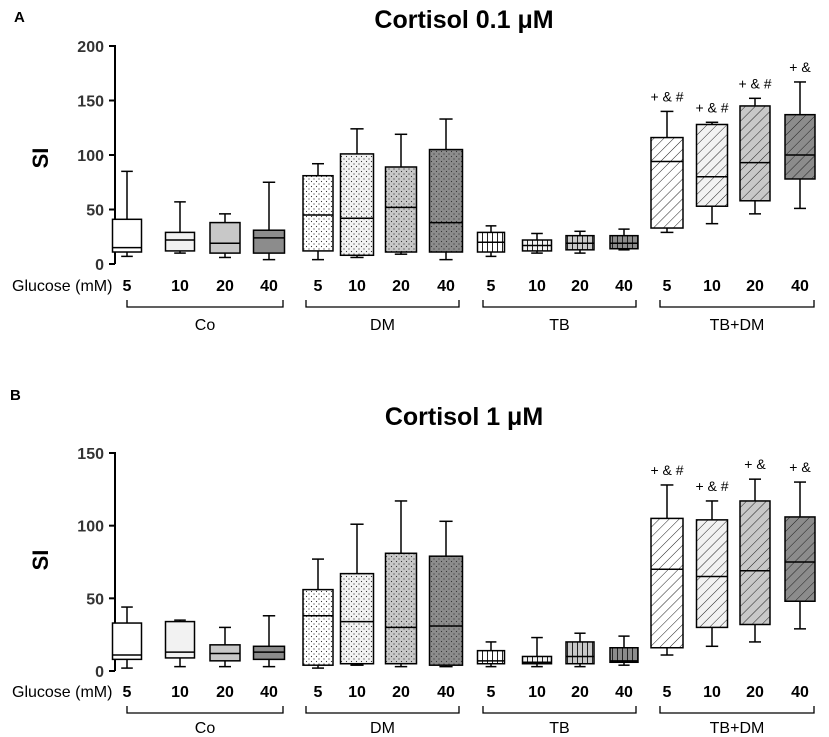 The image size is (829, 737). Describe the element at coordinates (99, 672) in the screenshot. I see `y-tick-label: 0` at that location.